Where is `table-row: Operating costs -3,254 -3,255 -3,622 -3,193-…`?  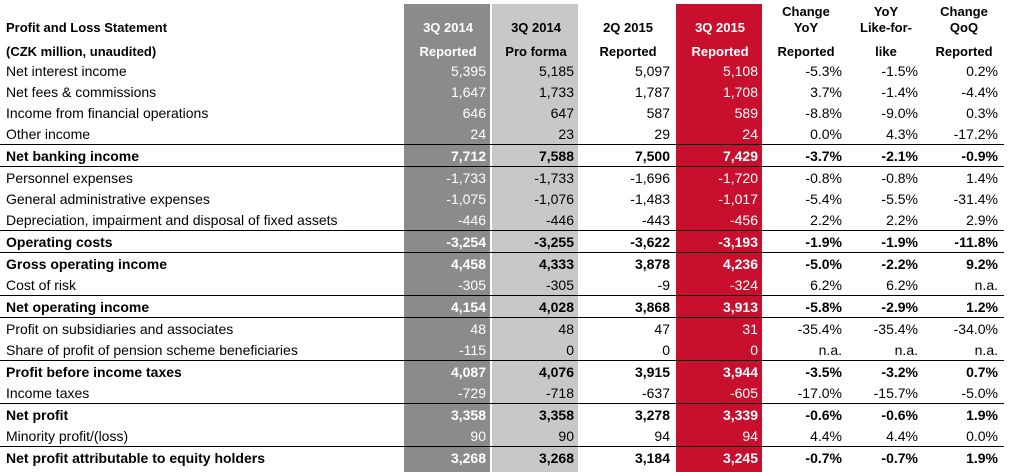
table-row: Operating costs -3,254 -3,255 -3,622 -3,193-… is located at coordinates (502, 241).